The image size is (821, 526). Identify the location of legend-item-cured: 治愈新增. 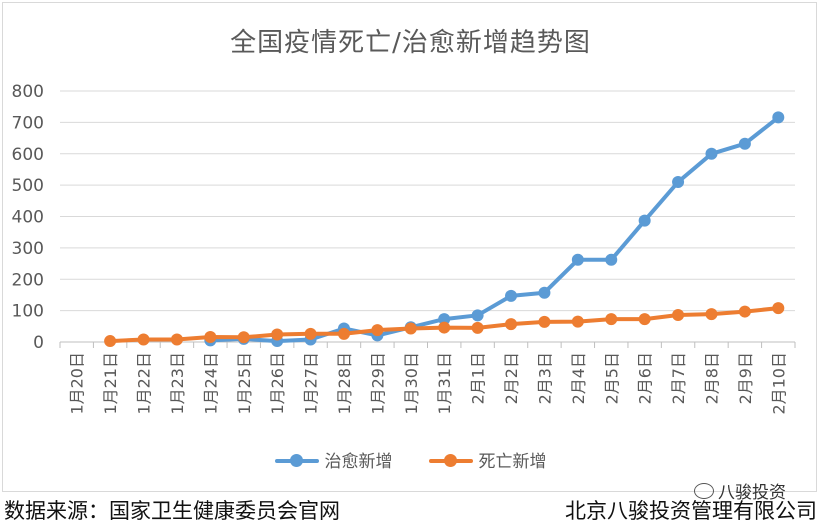
(333, 459).